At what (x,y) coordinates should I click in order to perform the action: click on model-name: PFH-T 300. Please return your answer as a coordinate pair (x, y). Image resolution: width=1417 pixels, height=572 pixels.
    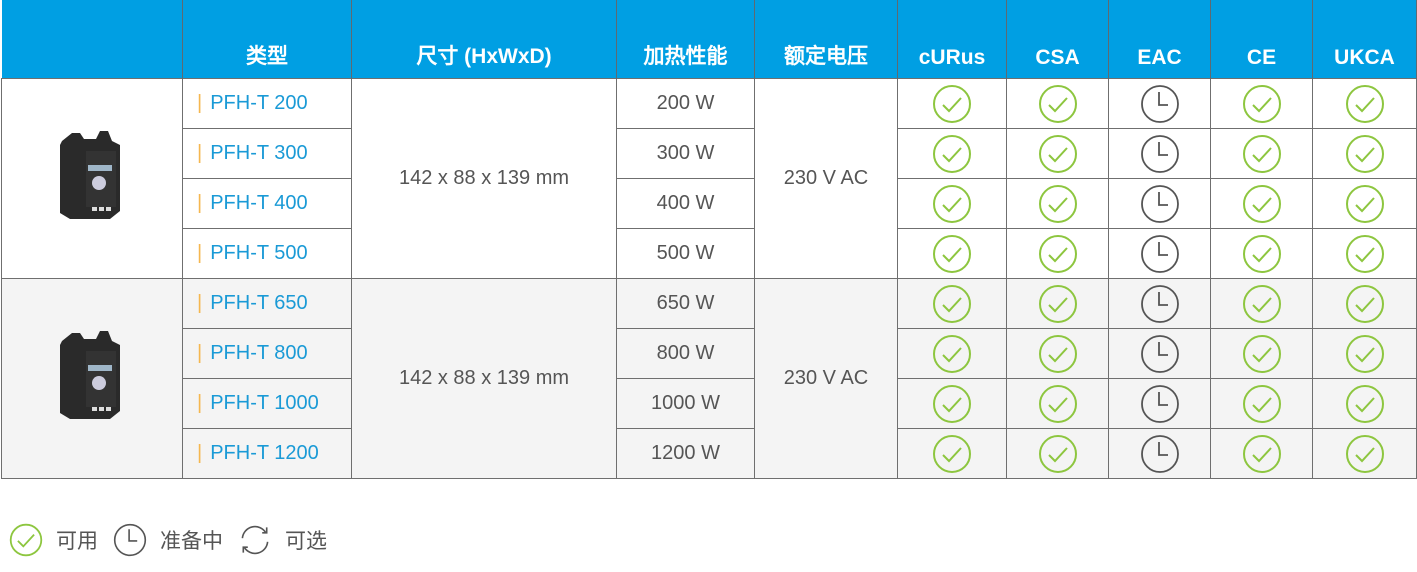
    Looking at the image, I should click on (259, 153).